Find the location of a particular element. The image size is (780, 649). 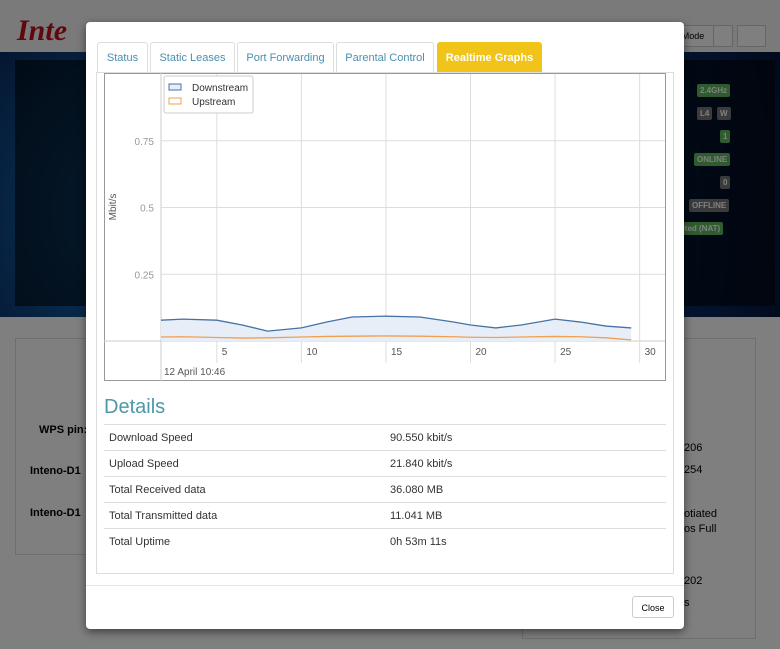

tab: Port Forwarding is located at coordinates (285, 57).